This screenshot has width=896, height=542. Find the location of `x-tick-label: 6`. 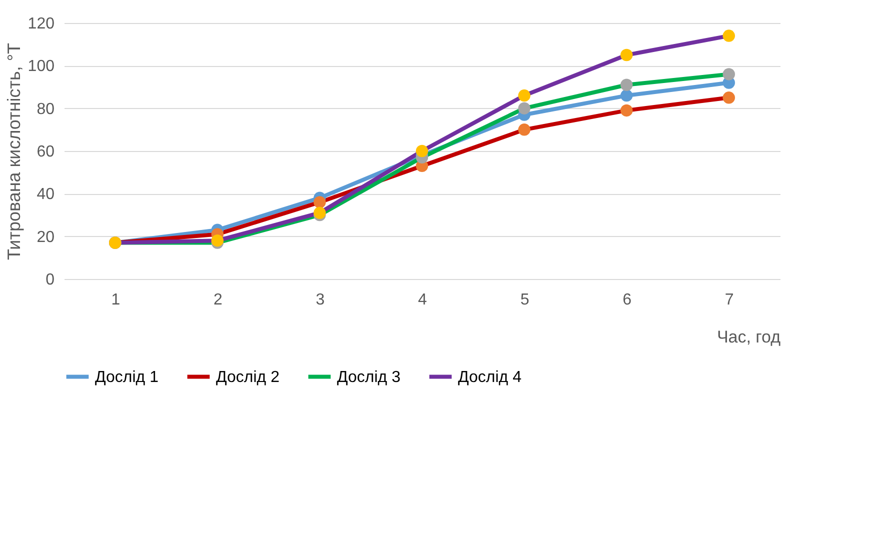

x-tick-label: 6 is located at coordinates (627, 300).